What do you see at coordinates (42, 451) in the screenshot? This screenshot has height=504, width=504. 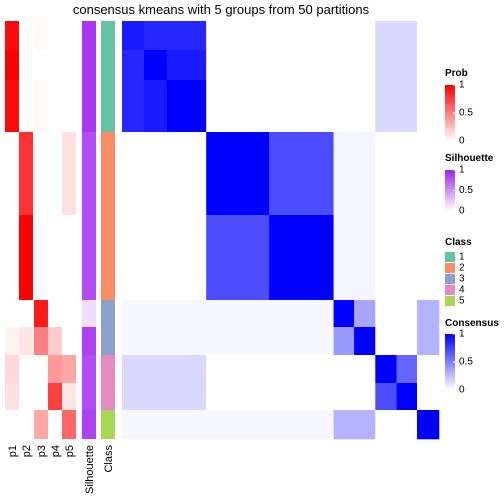 I see `annotation-label: p3` at bounding box center [42, 451].